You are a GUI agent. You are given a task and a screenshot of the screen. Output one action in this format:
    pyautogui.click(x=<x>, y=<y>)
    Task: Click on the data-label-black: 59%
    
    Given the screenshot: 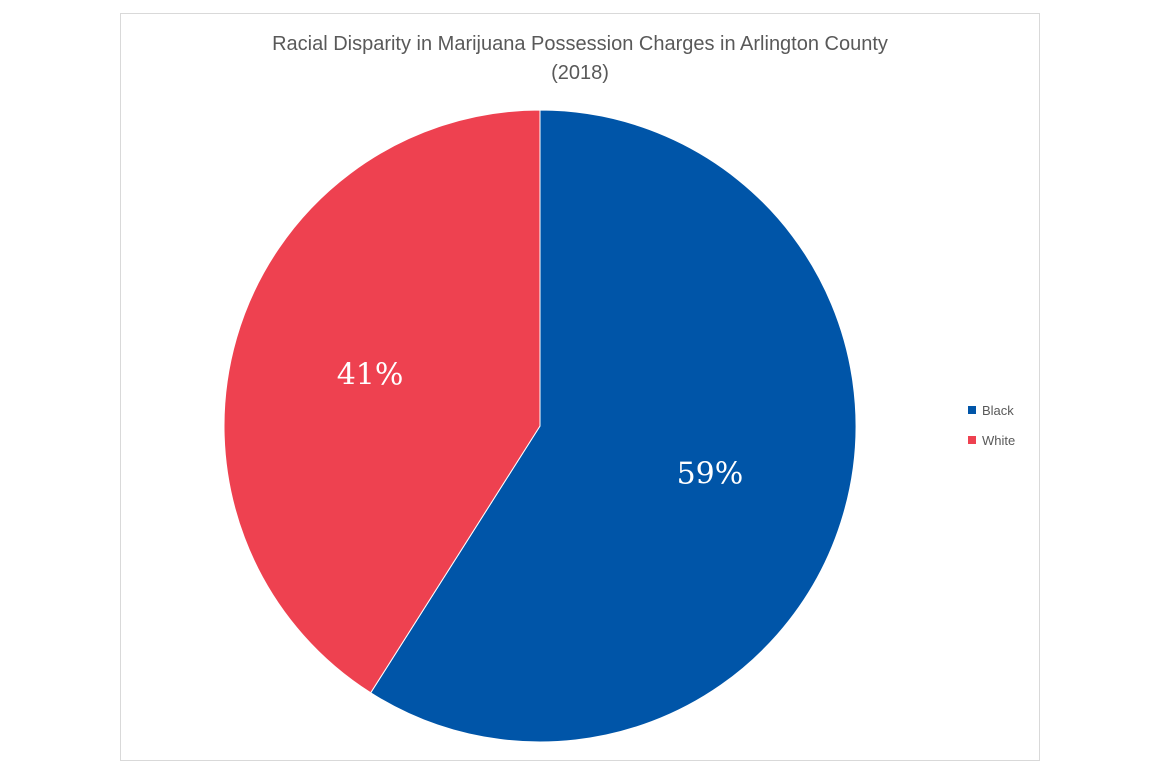 What is the action you would take?
    pyautogui.click(x=710, y=473)
    